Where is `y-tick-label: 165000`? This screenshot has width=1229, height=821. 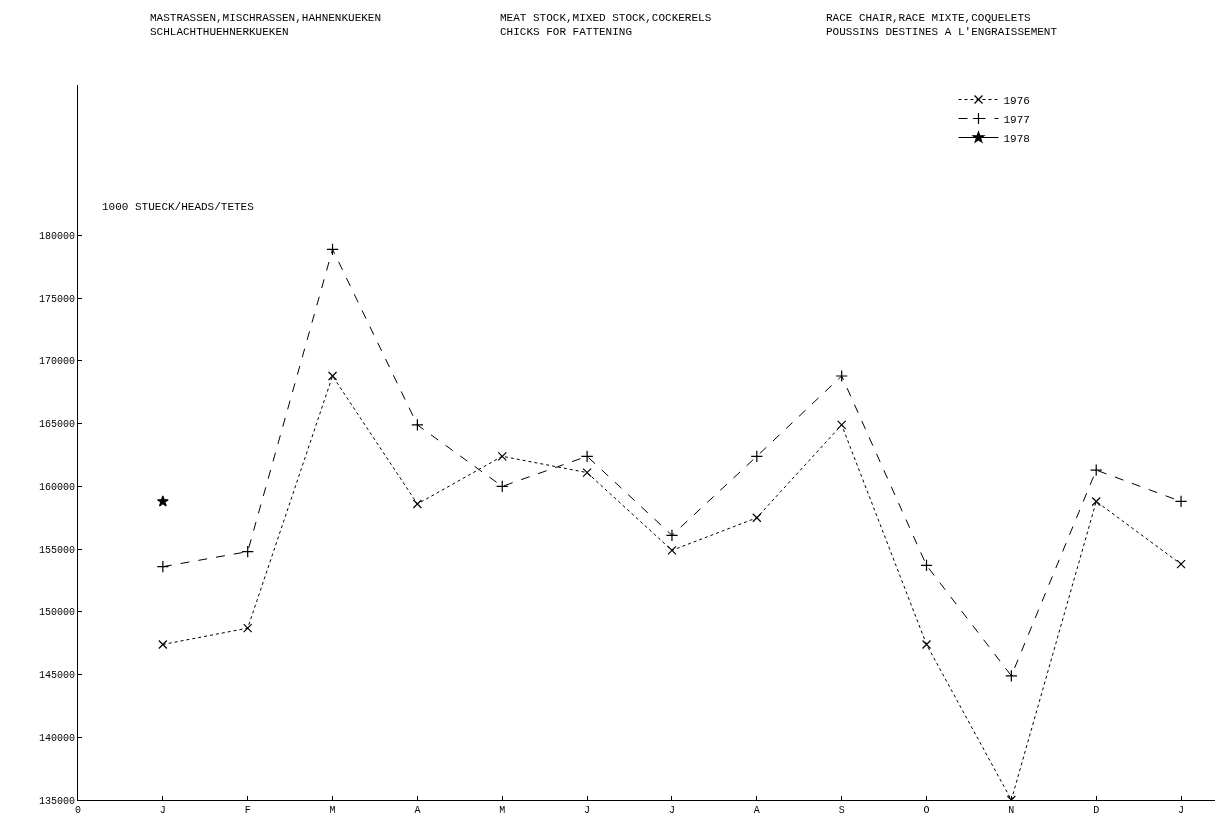
y-tick-label: 165000 is located at coordinates (56, 425).